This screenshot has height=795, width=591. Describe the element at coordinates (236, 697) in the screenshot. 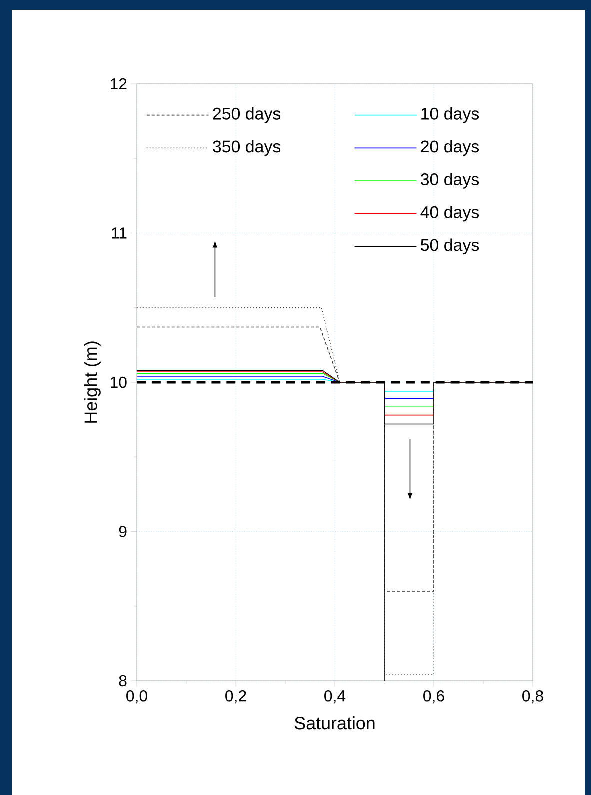

I see `x-tick-label: 0,2` at that location.